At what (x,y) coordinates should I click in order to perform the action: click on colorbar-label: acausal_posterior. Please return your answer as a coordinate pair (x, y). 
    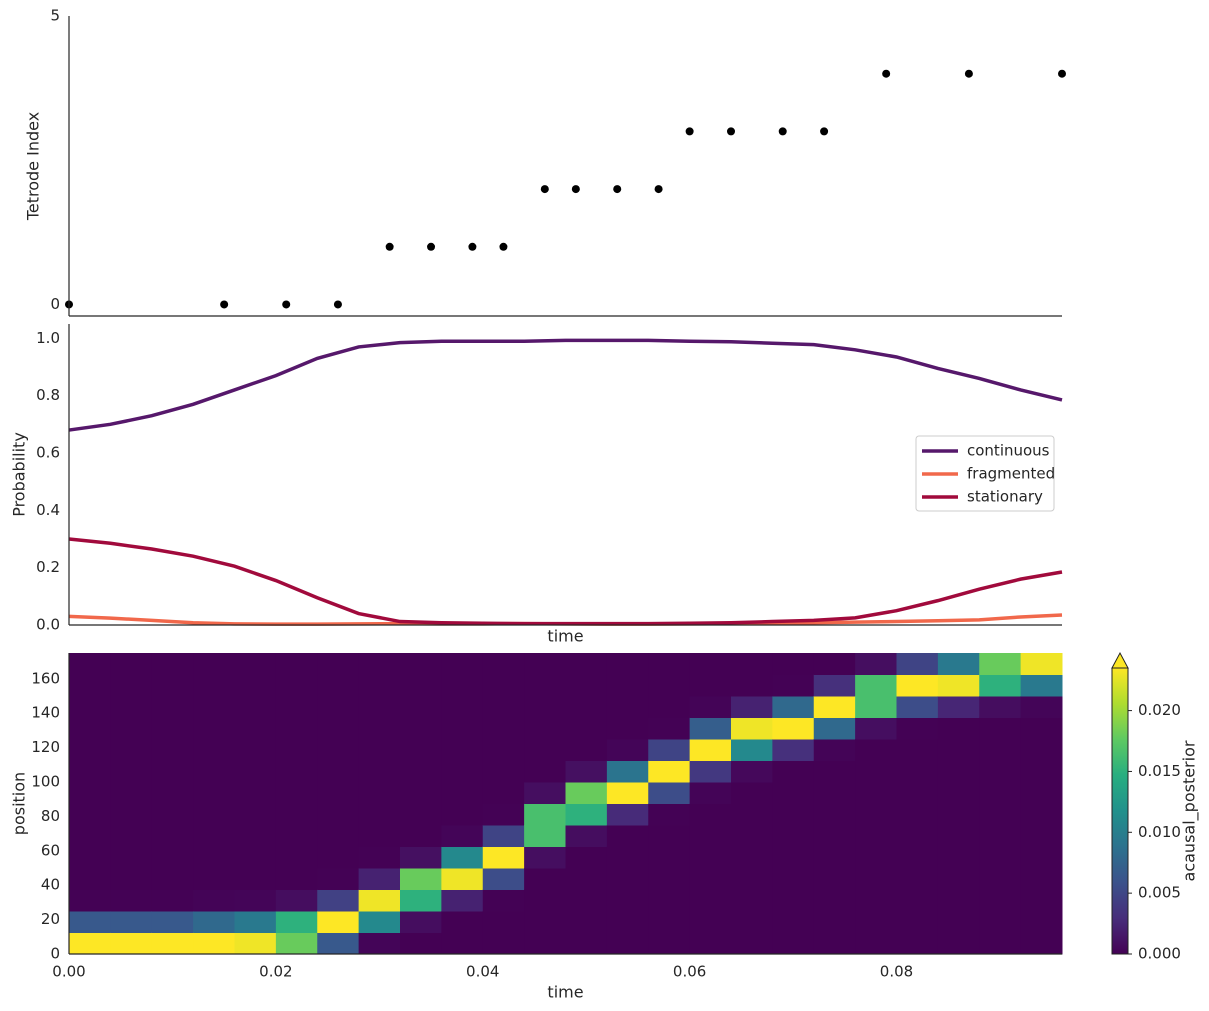
    Looking at the image, I should click on (1190, 810).